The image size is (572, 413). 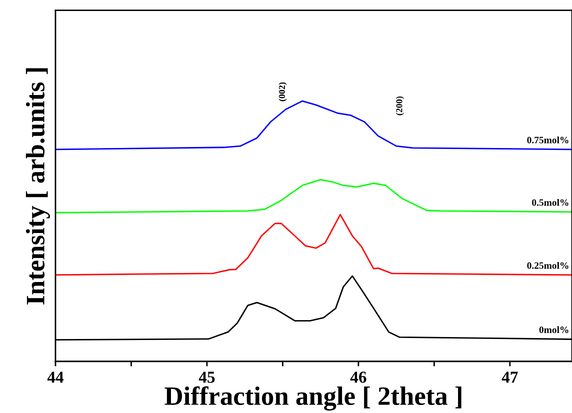 What do you see at coordinates (282, 92) in the screenshot?
I see `annotation: (002)` at bounding box center [282, 92].